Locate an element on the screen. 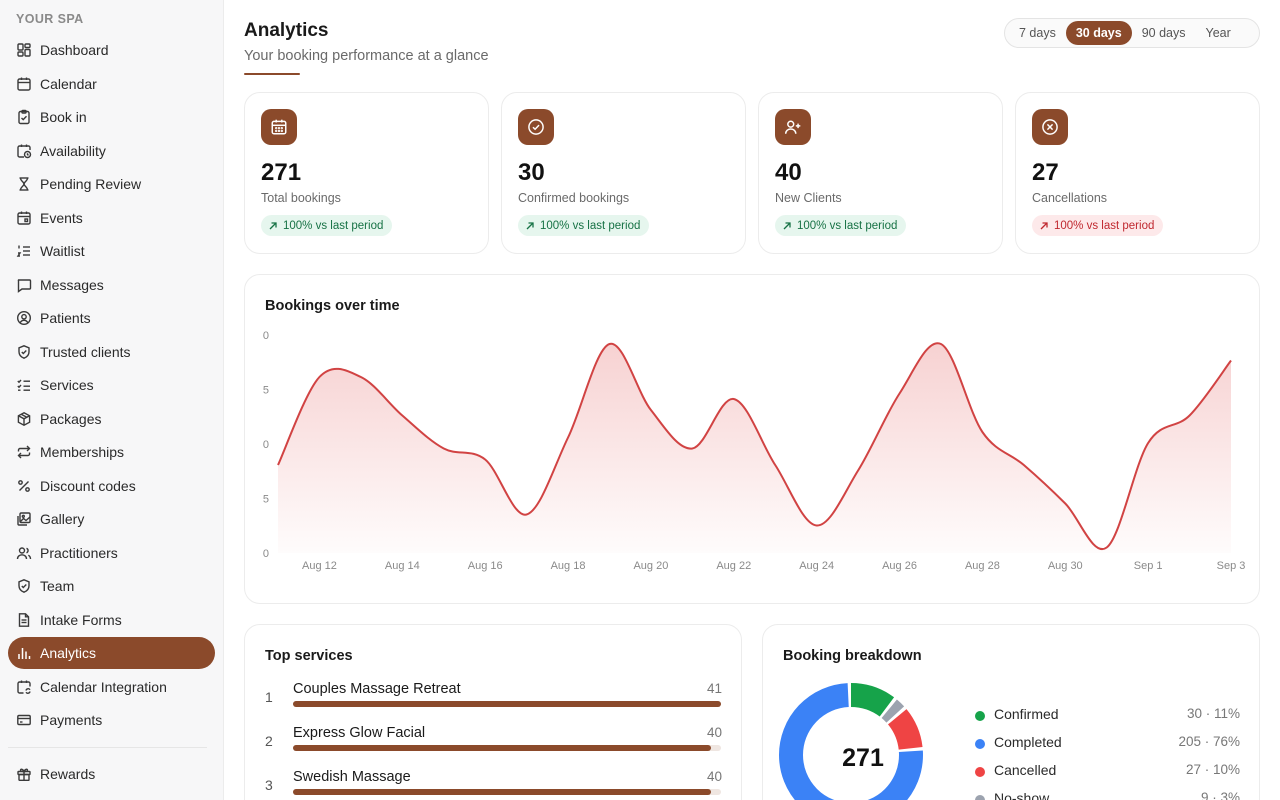 This screenshot has height=800, width=1280. legend-value: 9 · 3% is located at coordinates (1220, 795).